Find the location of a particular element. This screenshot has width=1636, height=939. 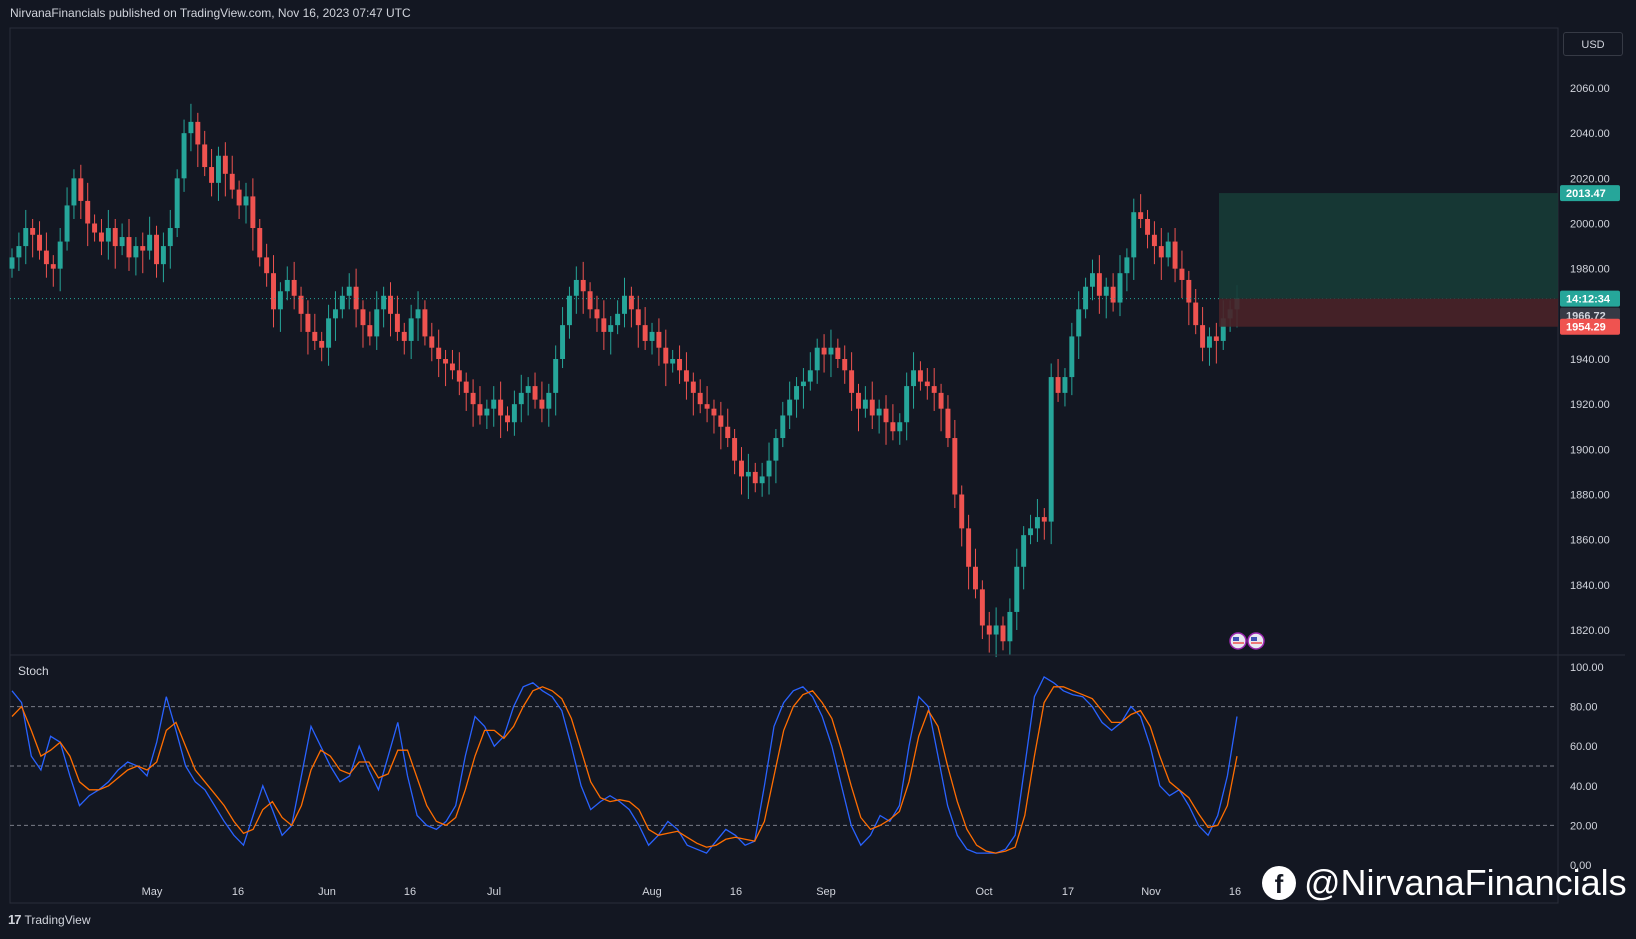

time-tick-label: May is located at coordinates (152, 892).